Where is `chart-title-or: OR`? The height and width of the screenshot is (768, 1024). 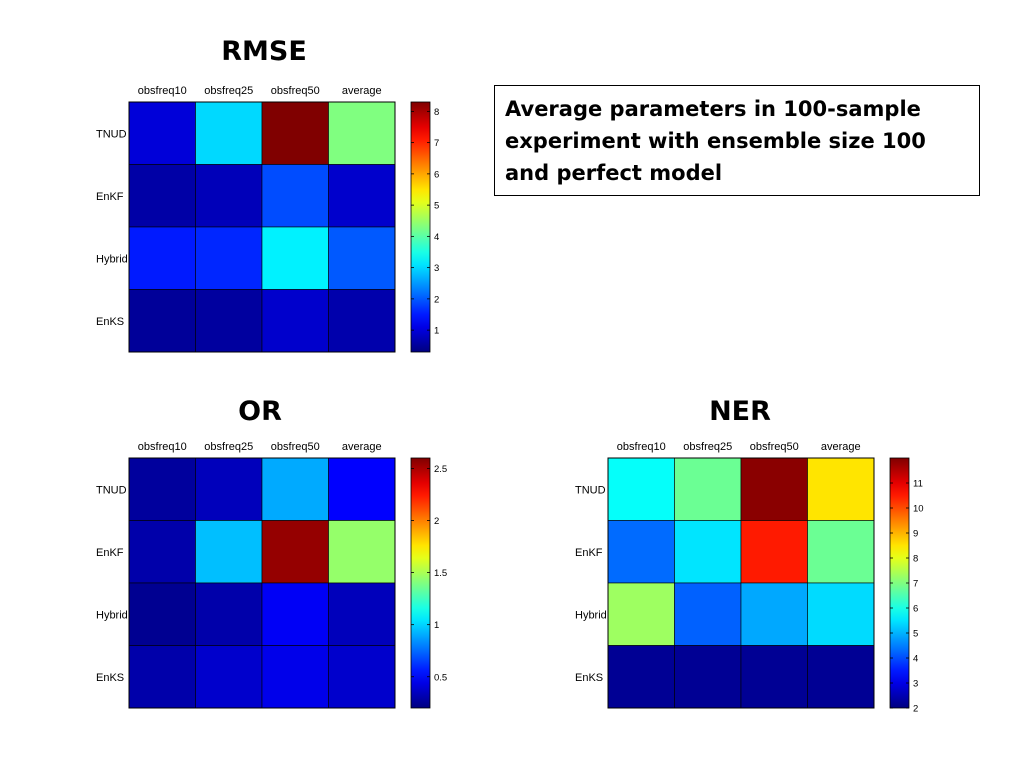
chart-title-or: OR is located at coordinates (260, 411).